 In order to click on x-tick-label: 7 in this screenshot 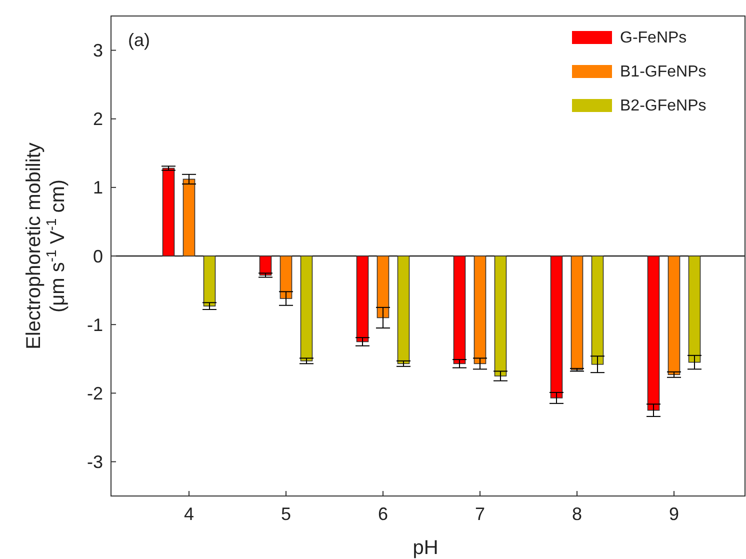, I will do `click(480, 514)`.